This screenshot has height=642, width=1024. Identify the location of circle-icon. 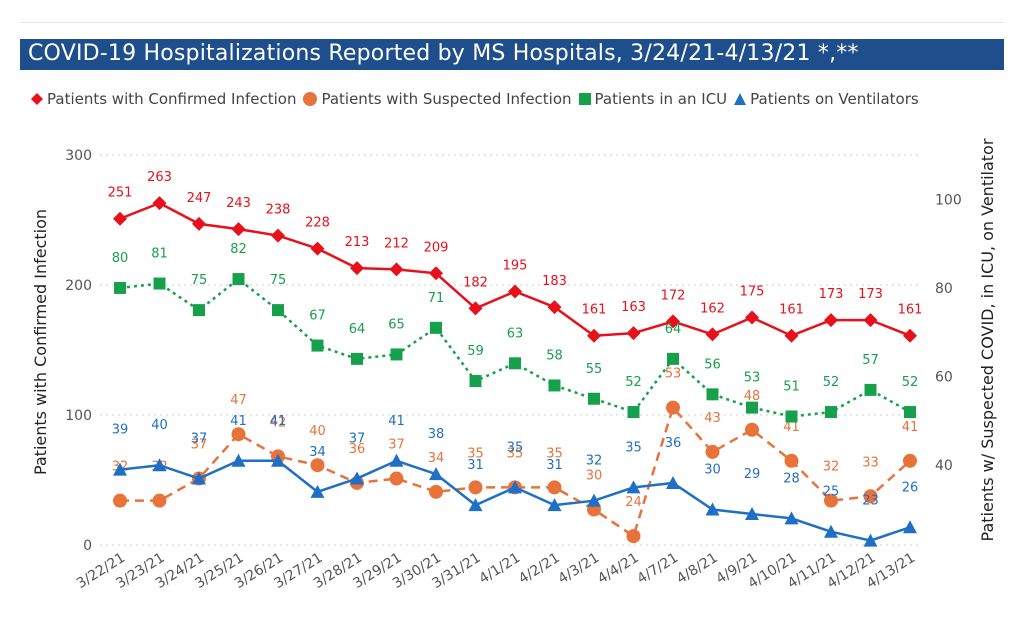
(310, 99).